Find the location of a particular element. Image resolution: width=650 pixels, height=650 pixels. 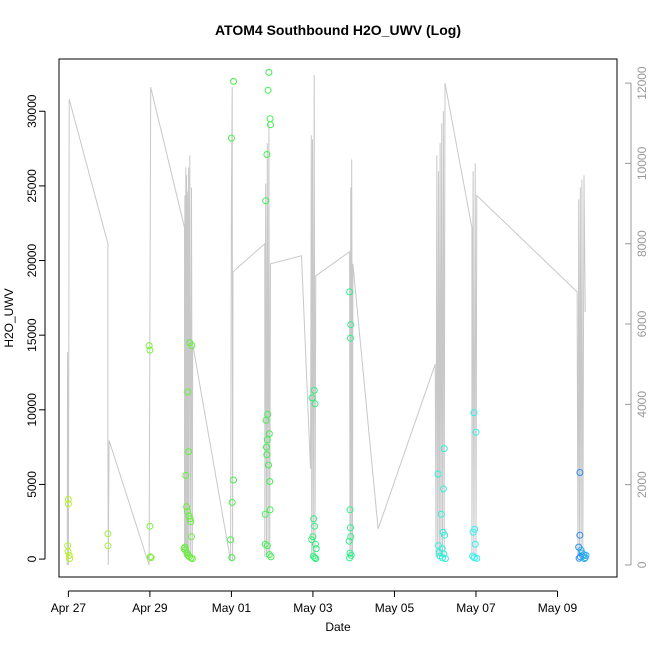

x-tick-label: May 07 is located at coordinates (476, 608).